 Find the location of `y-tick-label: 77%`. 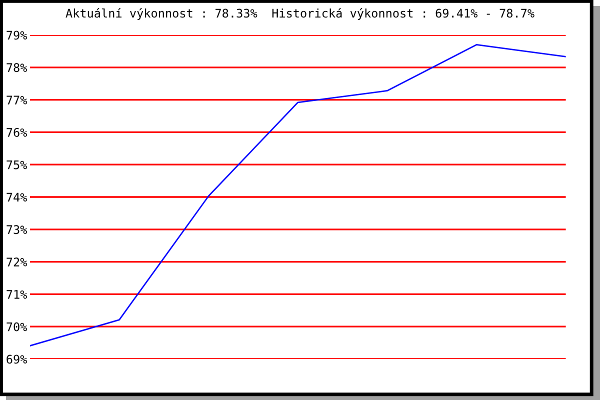

y-tick-label: 77% is located at coordinates (17, 100).